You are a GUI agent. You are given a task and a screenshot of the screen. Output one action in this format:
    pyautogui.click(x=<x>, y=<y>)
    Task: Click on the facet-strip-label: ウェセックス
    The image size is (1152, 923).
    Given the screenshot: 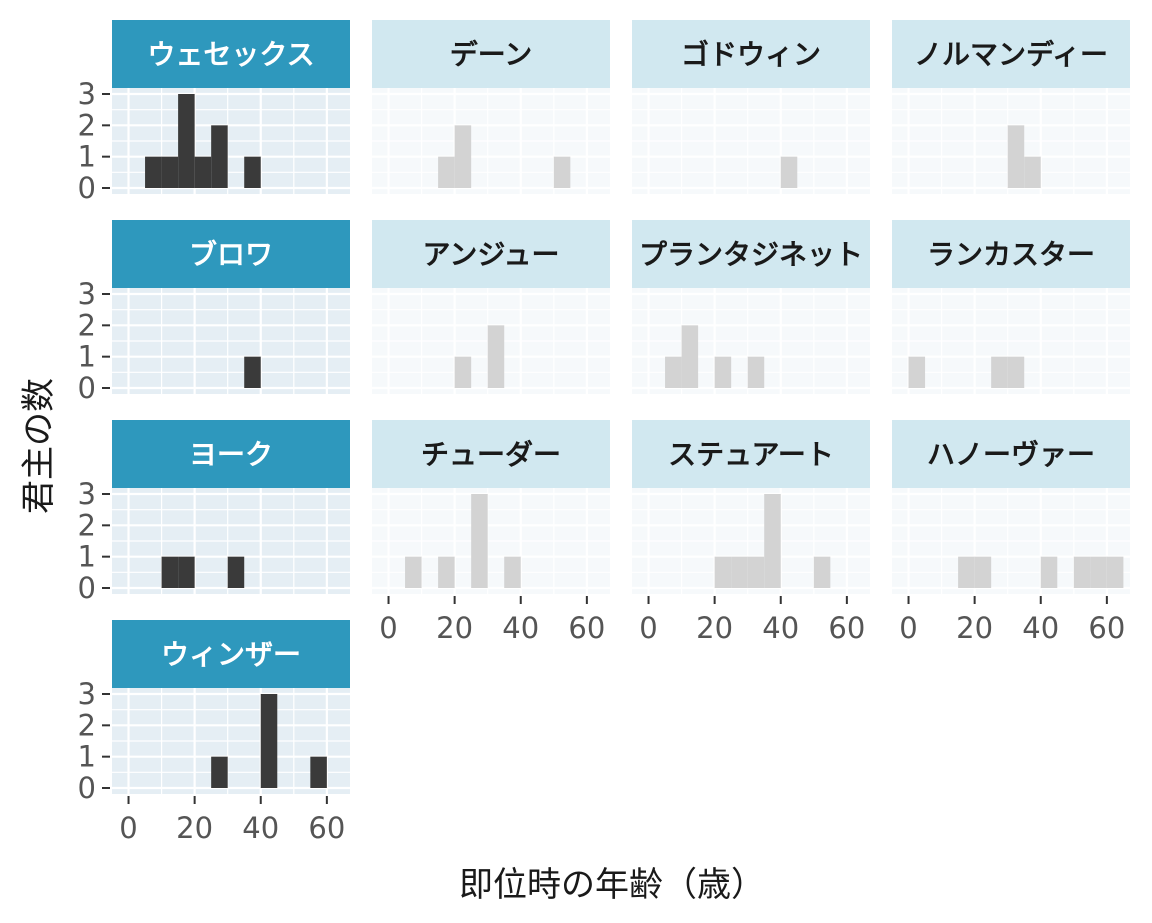 What is the action you would take?
    pyautogui.click(x=230, y=54)
    